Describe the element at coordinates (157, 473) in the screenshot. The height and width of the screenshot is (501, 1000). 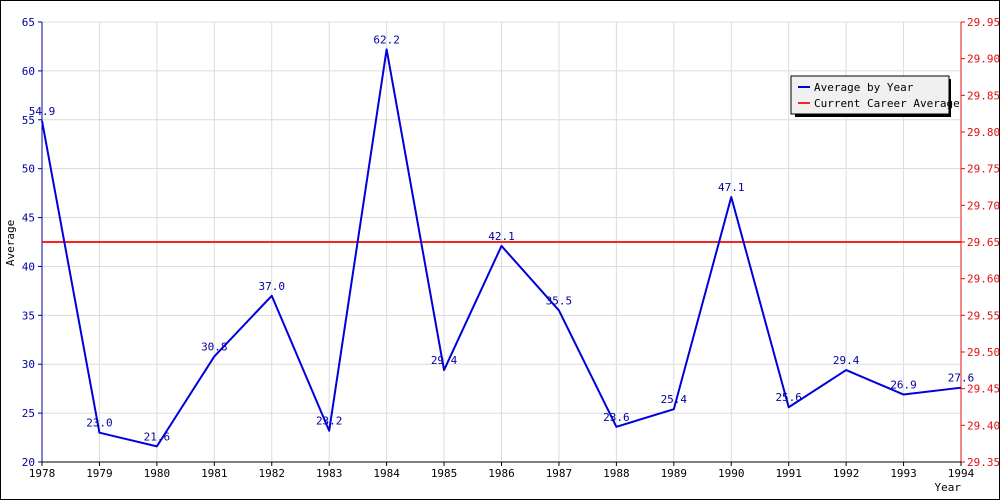
I see `x-tick-label: 1980` at that location.